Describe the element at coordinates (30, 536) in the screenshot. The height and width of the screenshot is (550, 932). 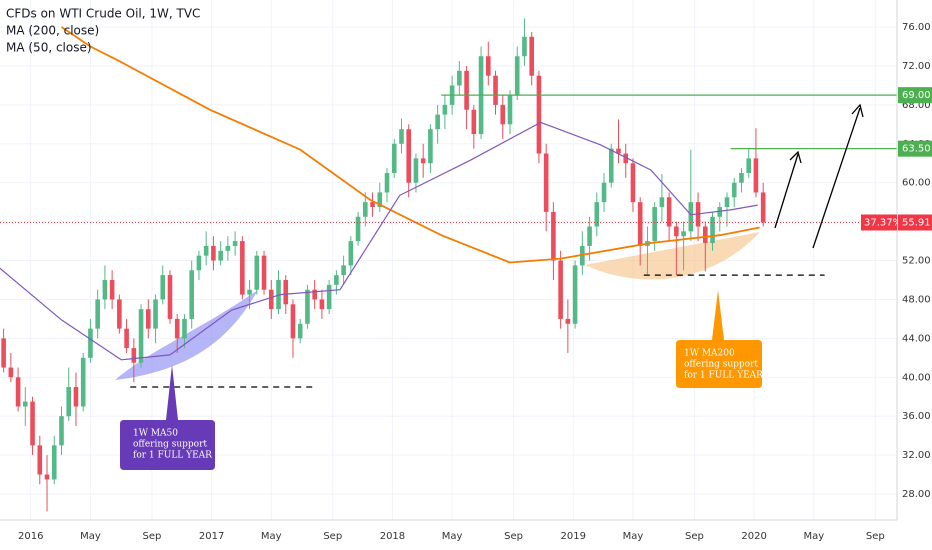
I see `x-tick-label: 2016` at that location.